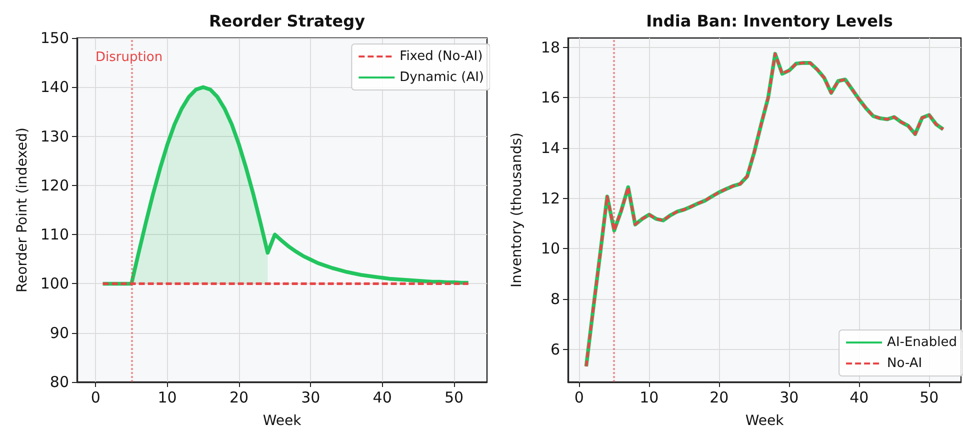  What do you see at coordinates (550, 147) in the screenshot?
I see `y-tick-label: 14` at bounding box center [550, 147].